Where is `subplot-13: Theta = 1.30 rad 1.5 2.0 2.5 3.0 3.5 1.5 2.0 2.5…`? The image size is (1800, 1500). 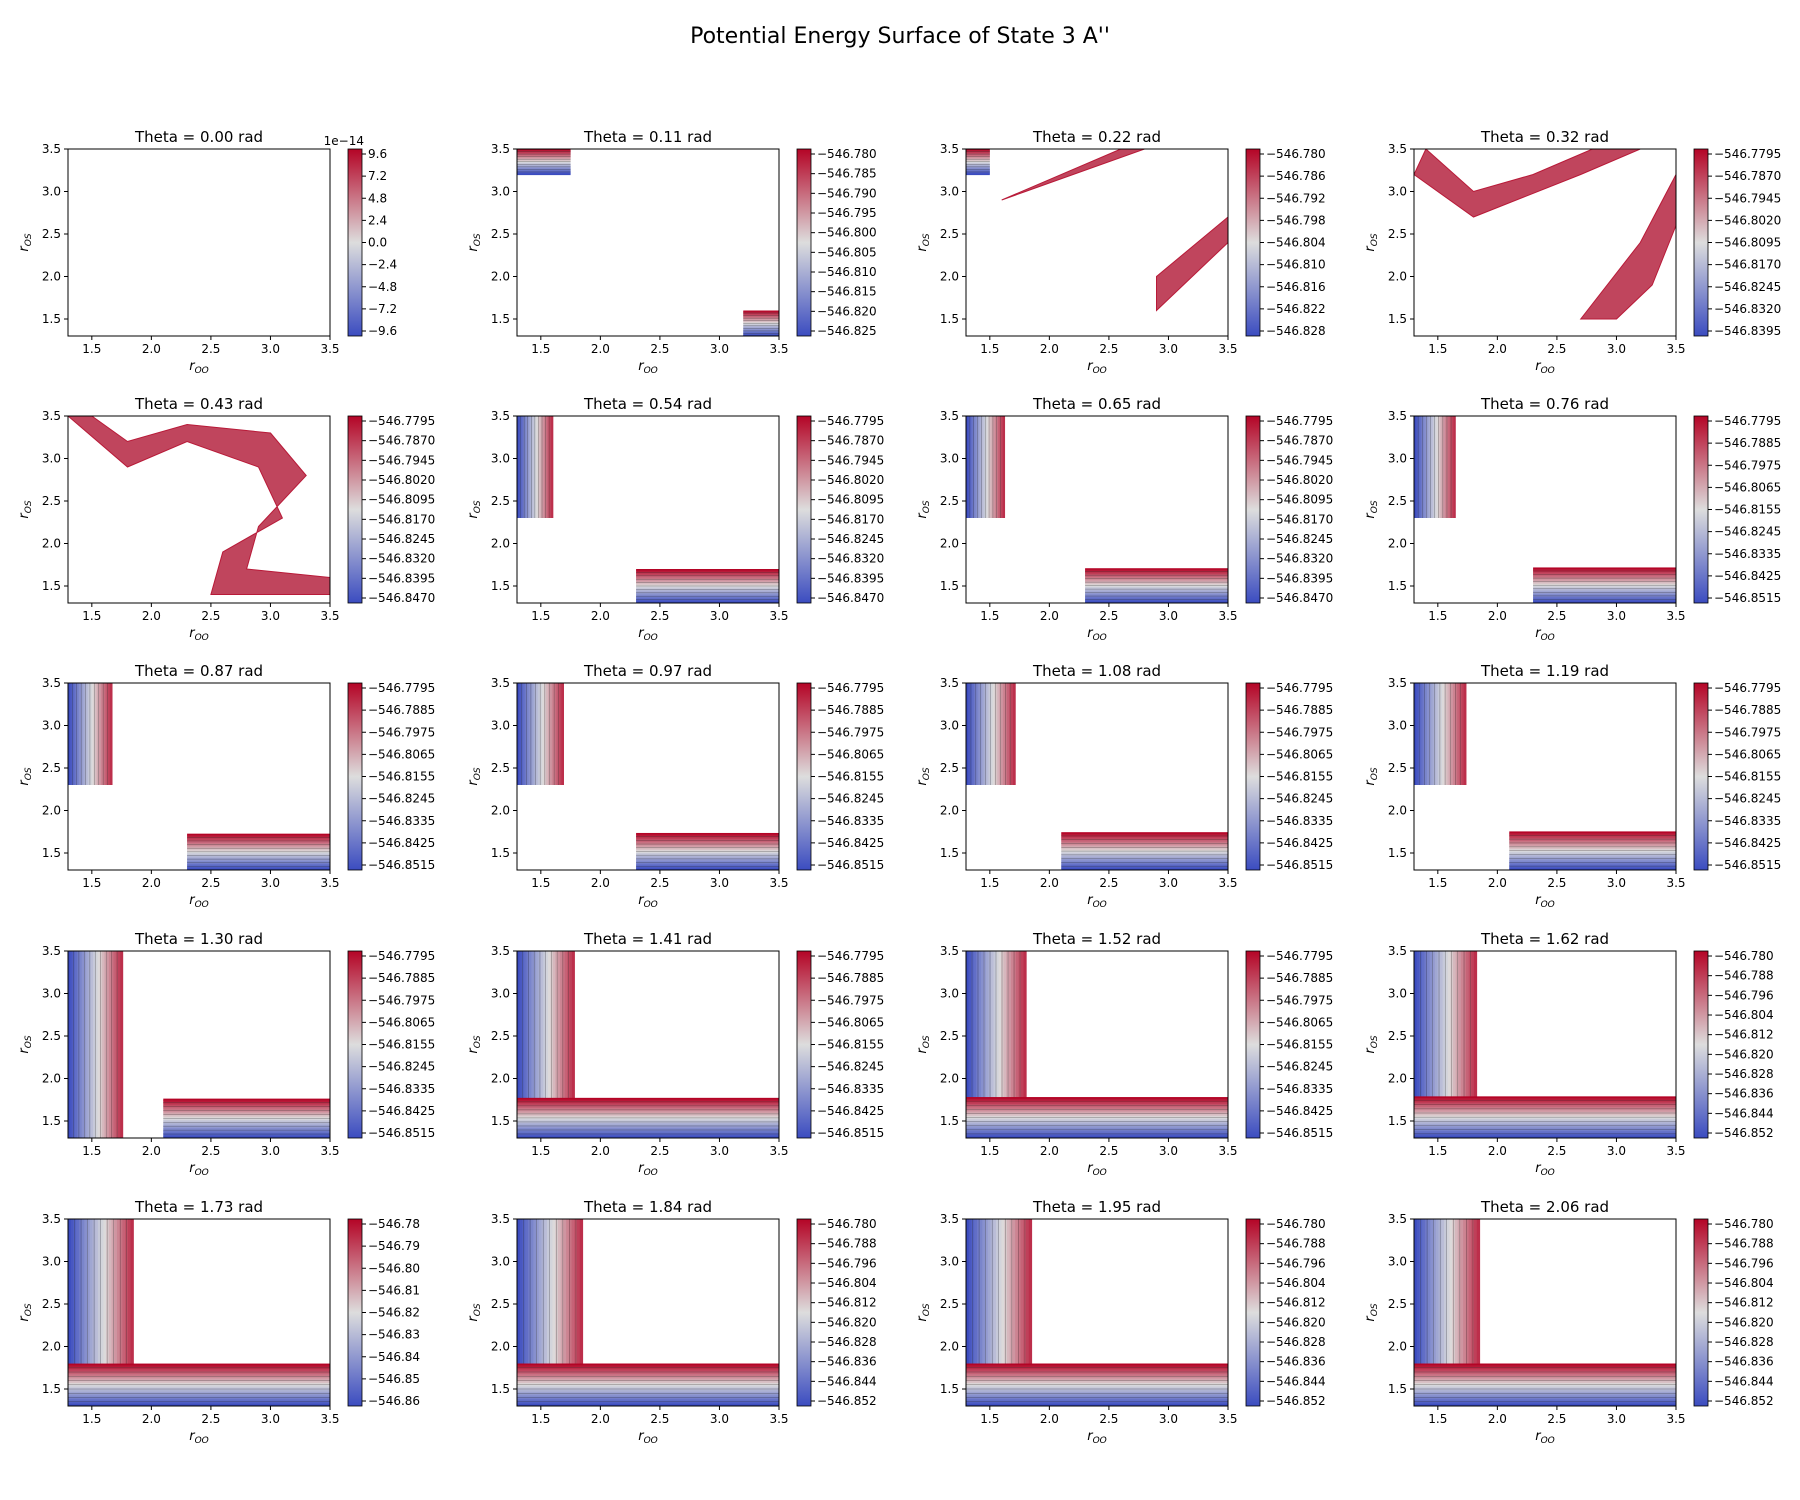 subplot-13: Theta = 1.30 rad 1.5 2.0 2.5 3.0 3.5 1.5 2.0 2.5… is located at coordinates (226, 1054).